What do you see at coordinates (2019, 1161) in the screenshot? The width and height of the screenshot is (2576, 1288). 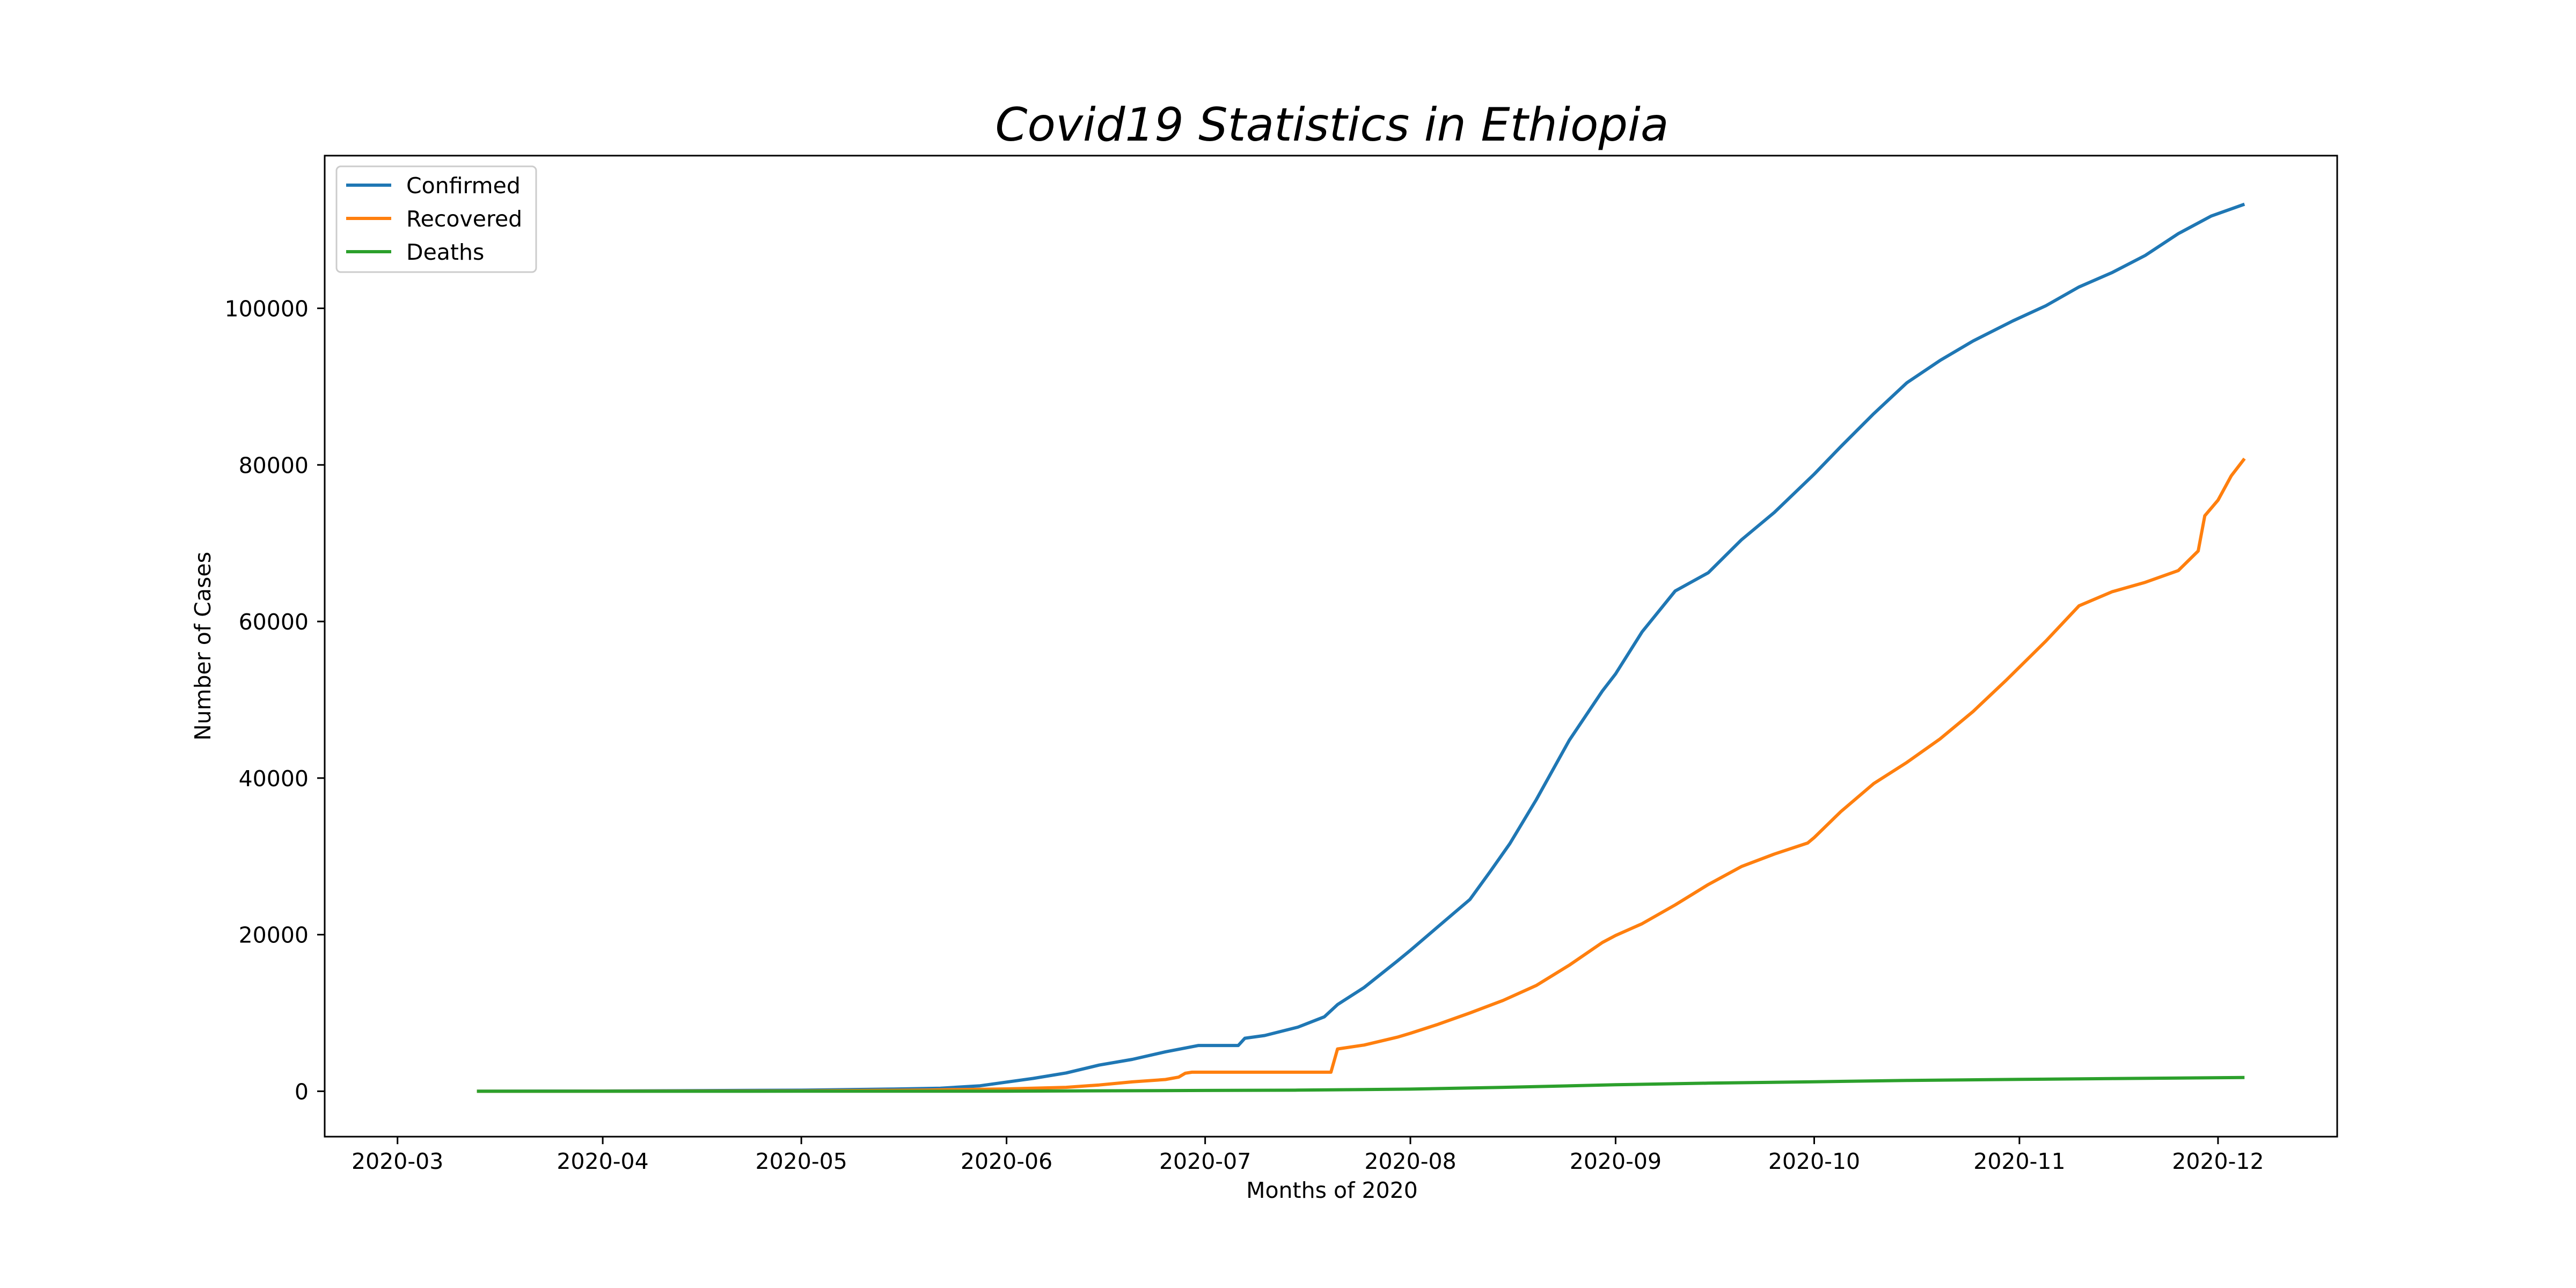 I see `x-tick-label: 2020-11` at bounding box center [2019, 1161].